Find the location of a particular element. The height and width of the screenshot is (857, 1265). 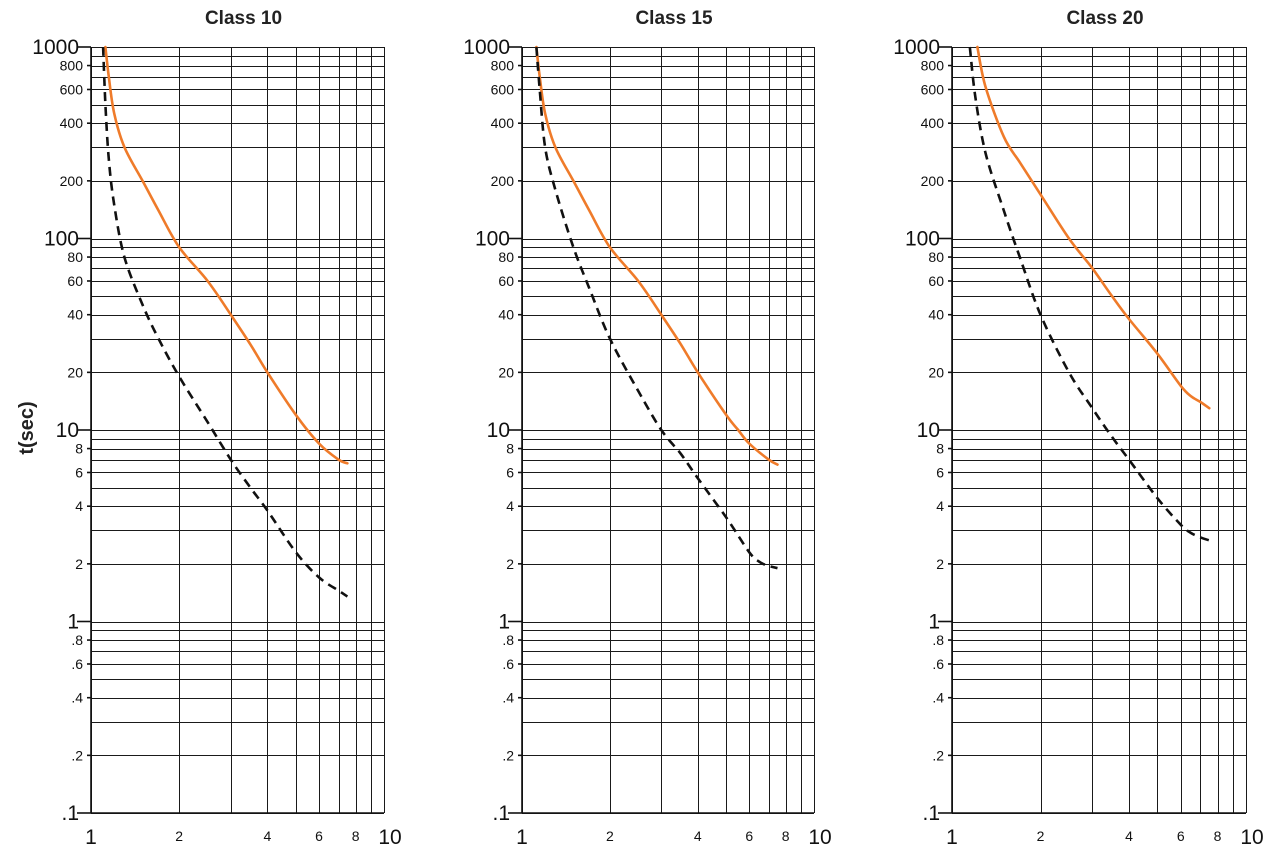

chart-title: Class 15 is located at coordinates (674, 18).